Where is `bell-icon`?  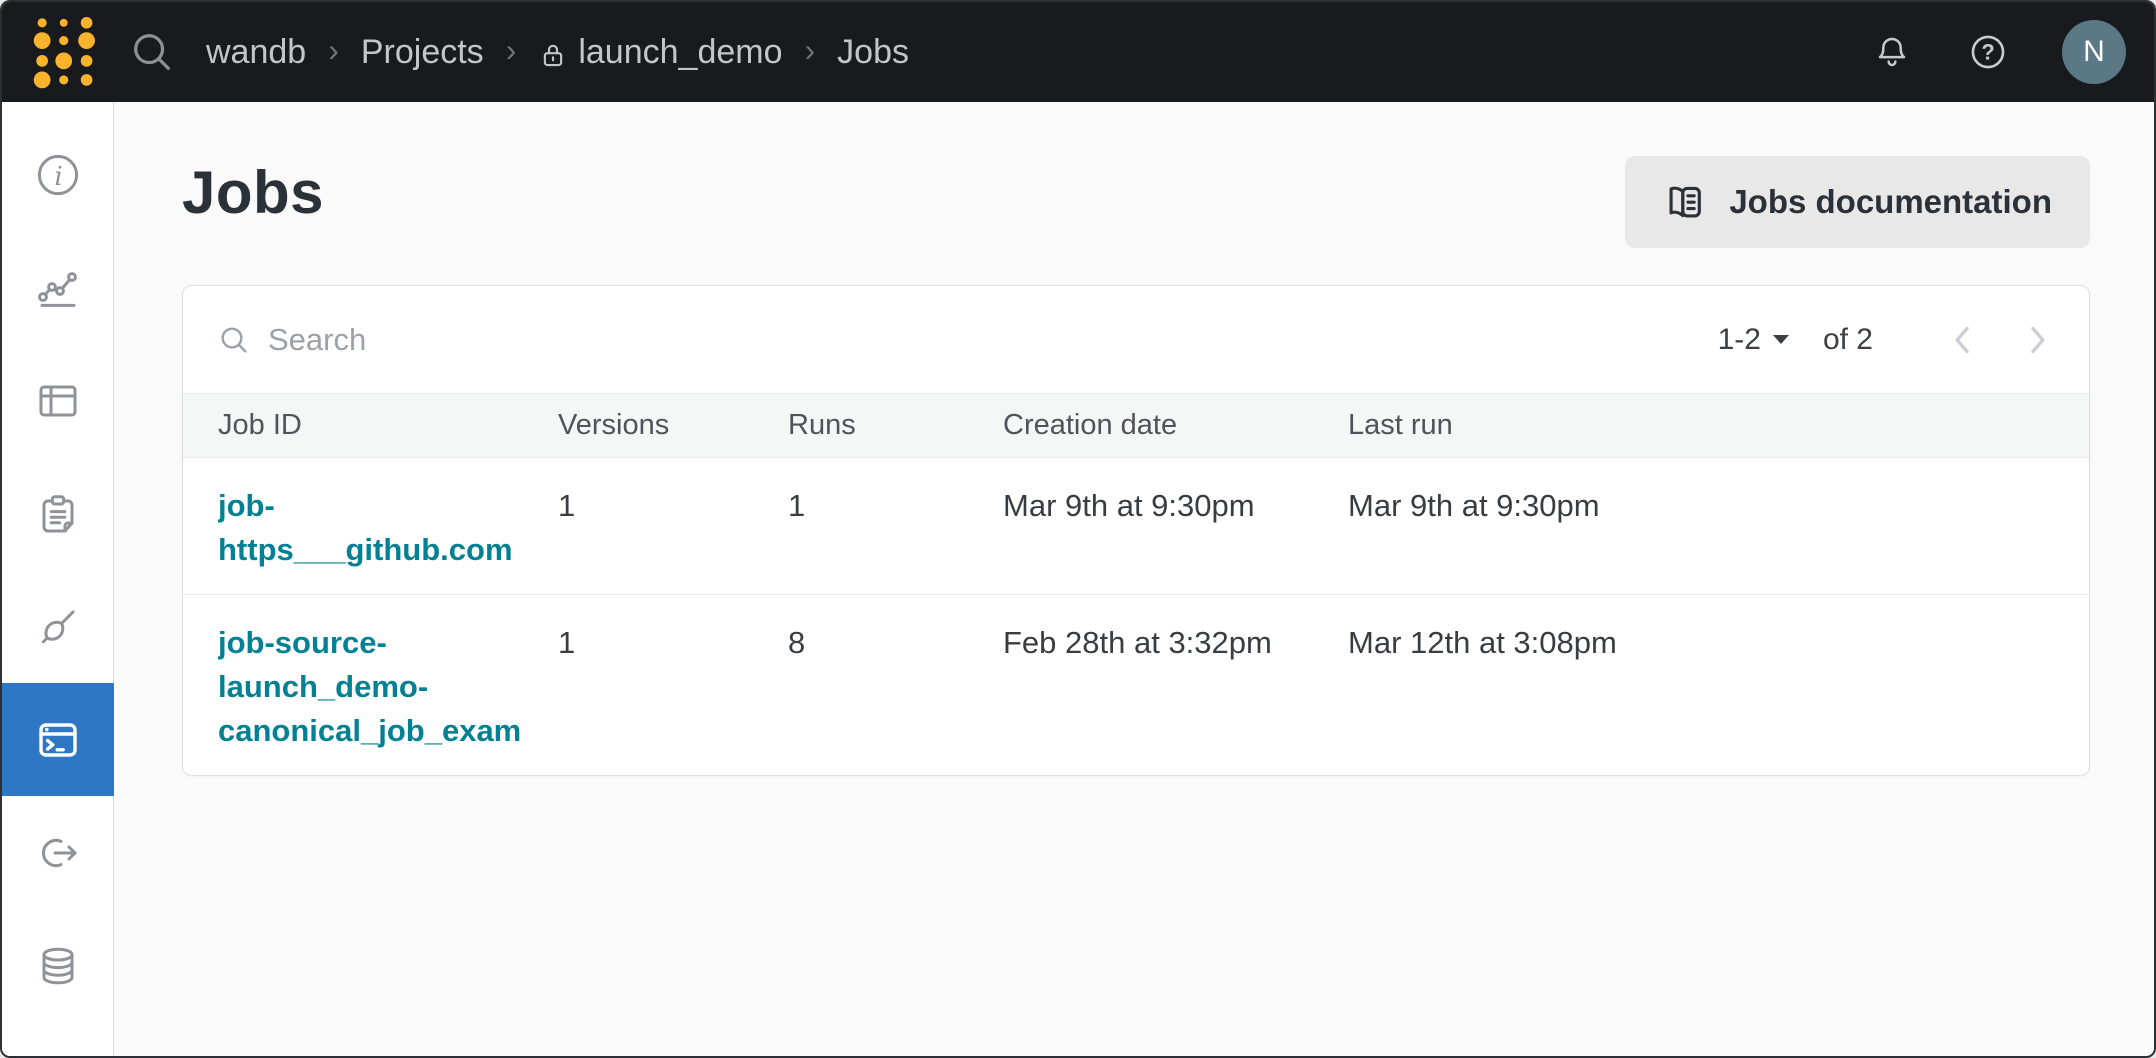 bell-icon is located at coordinates (1892, 52).